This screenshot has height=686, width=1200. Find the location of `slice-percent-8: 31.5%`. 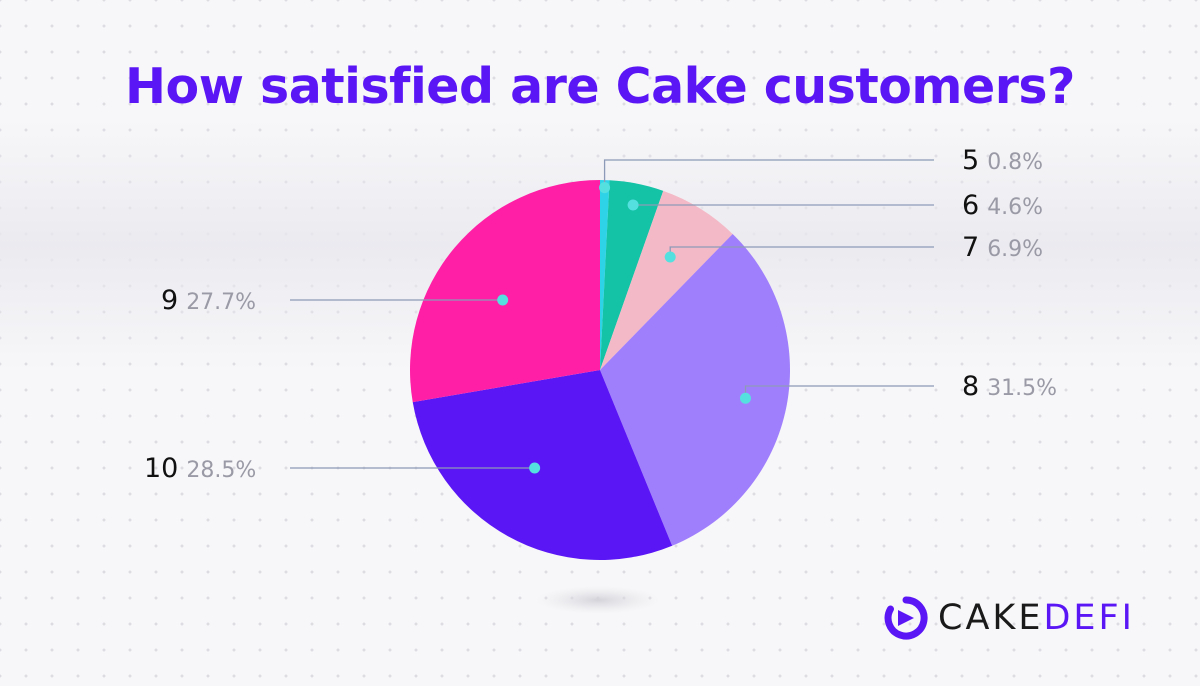

slice-percent-8: 31.5% is located at coordinates (1022, 388).